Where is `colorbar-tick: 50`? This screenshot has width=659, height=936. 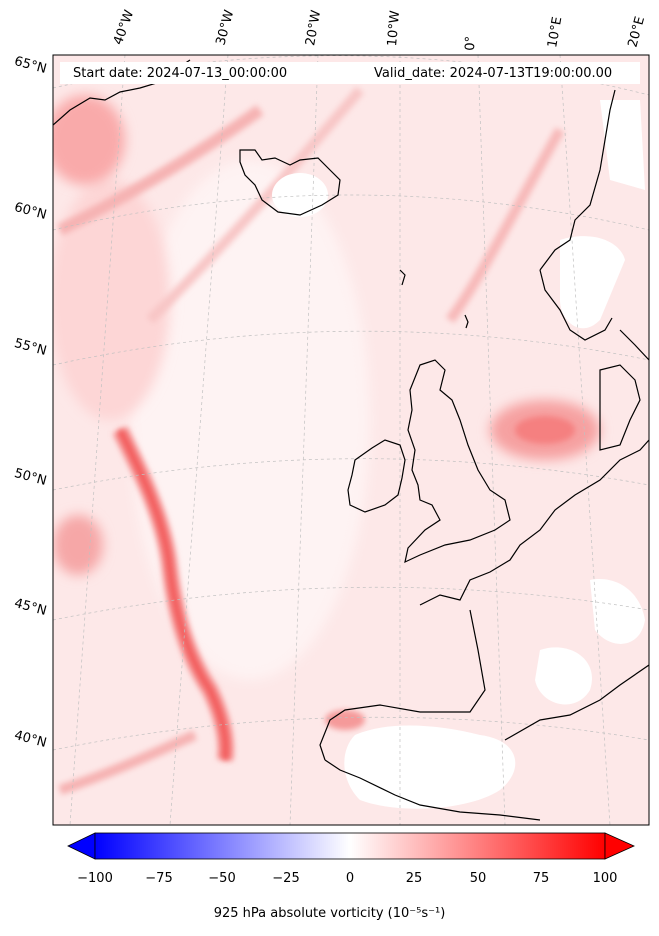 colorbar-tick: 50 is located at coordinates (478, 878).